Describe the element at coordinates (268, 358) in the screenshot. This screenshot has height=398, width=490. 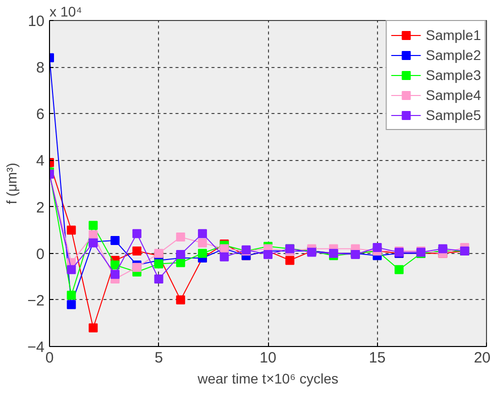
I see `x-tick-label: 10` at that location.